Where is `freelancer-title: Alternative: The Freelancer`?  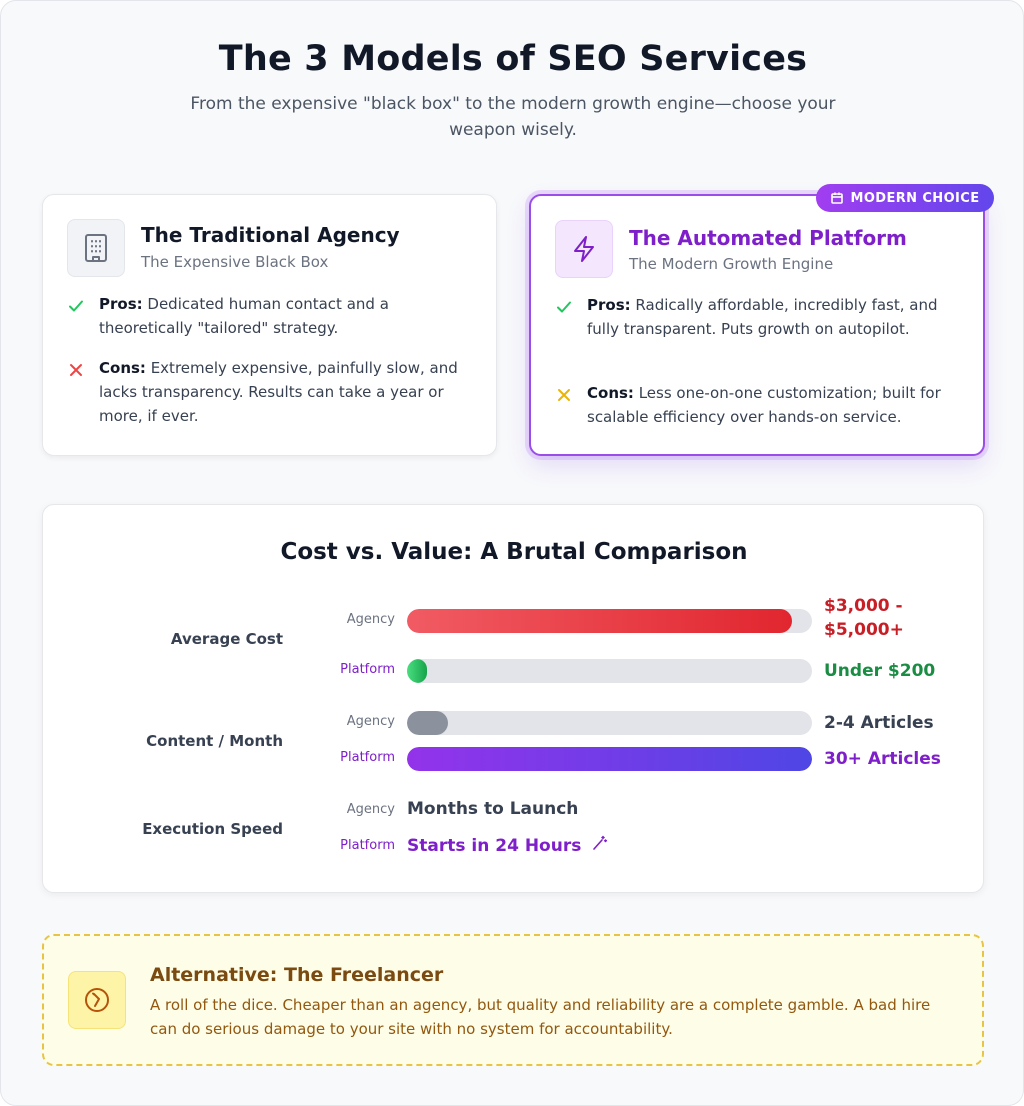
freelancer-title: Alternative: The Freelancer is located at coordinates (297, 975).